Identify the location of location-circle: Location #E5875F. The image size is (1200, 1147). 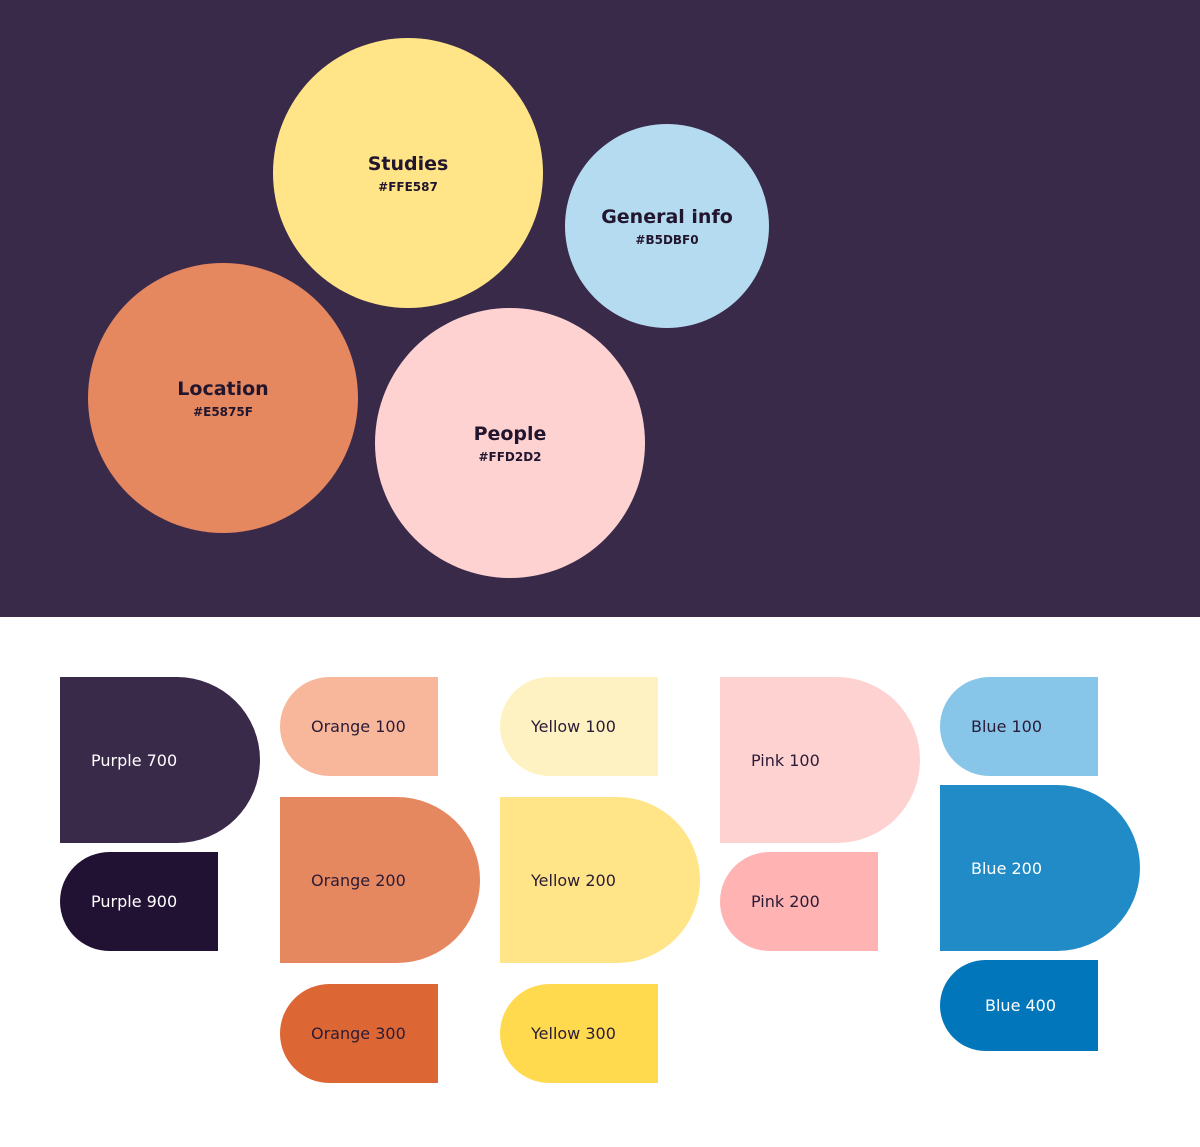
(223, 398).